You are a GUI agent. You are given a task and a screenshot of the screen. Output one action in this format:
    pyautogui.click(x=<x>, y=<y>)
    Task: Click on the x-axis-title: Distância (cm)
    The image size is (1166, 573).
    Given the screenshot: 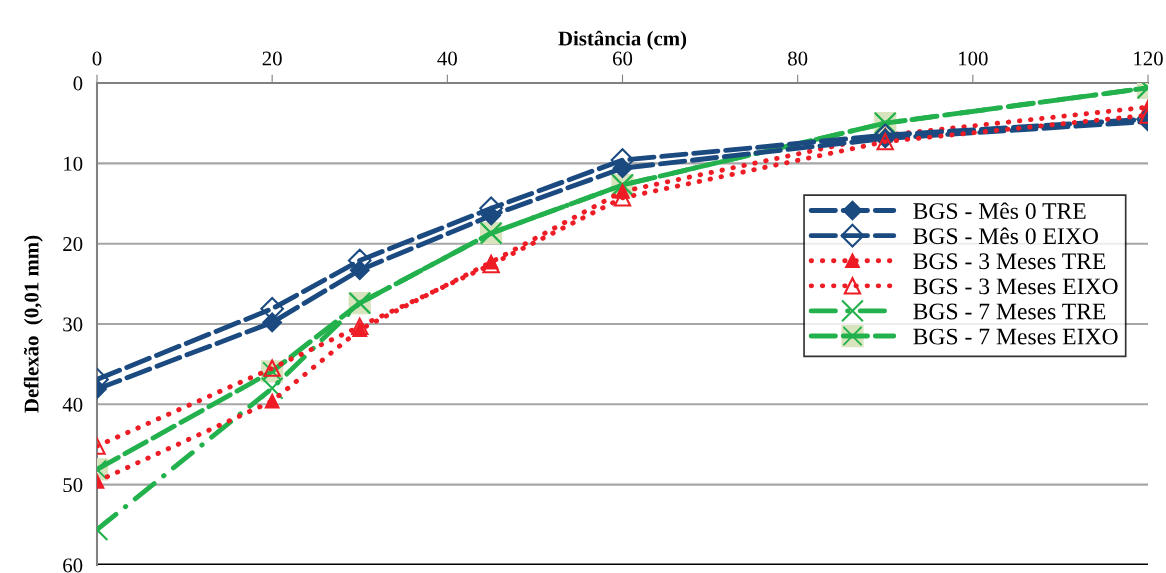 What is the action you would take?
    pyautogui.click(x=622, y=40)
    